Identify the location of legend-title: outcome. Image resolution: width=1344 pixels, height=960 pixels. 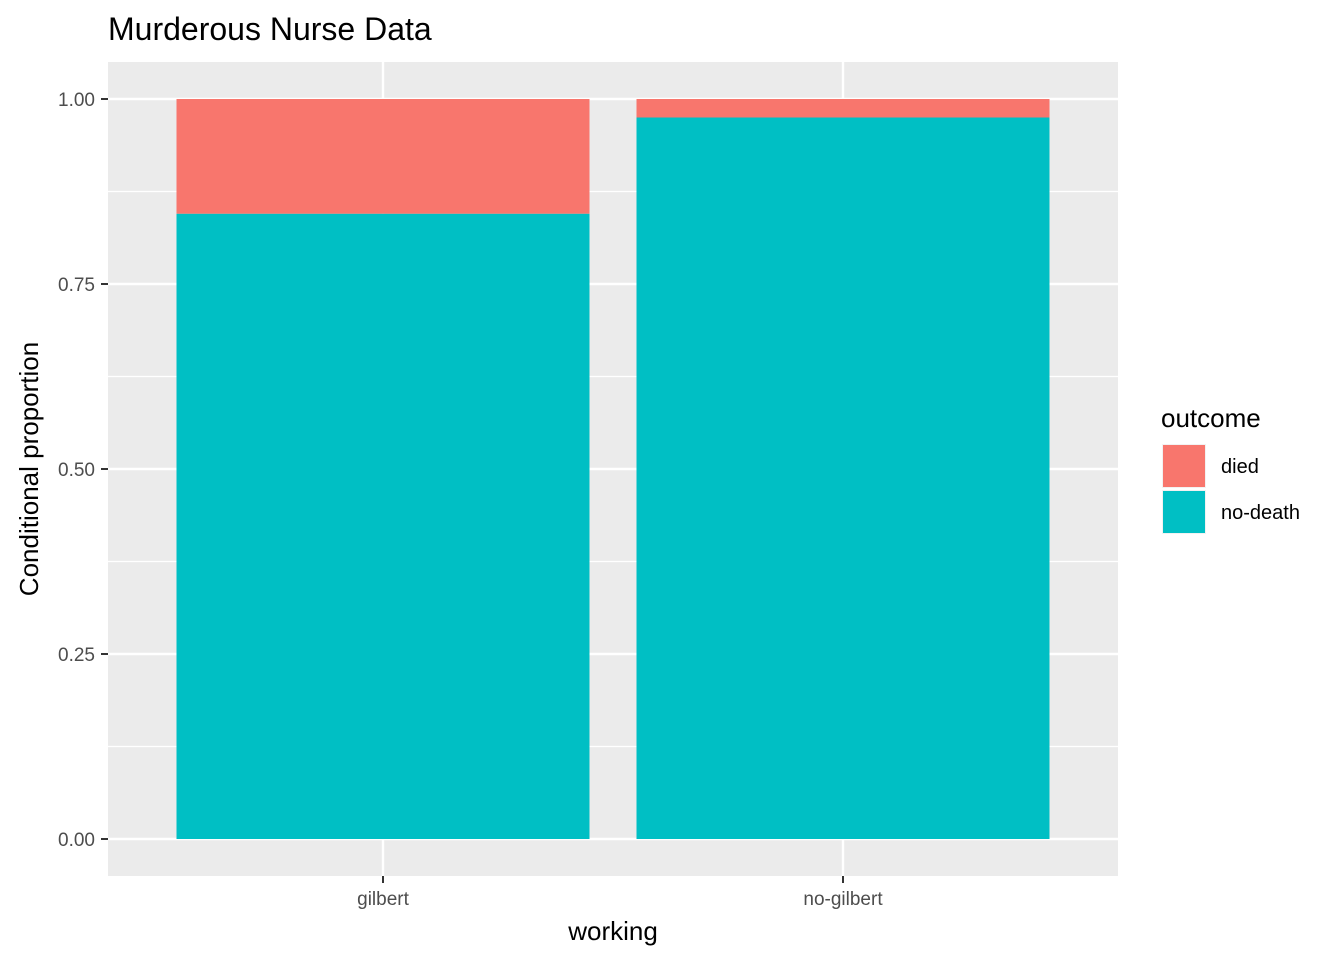
(1211, 418).